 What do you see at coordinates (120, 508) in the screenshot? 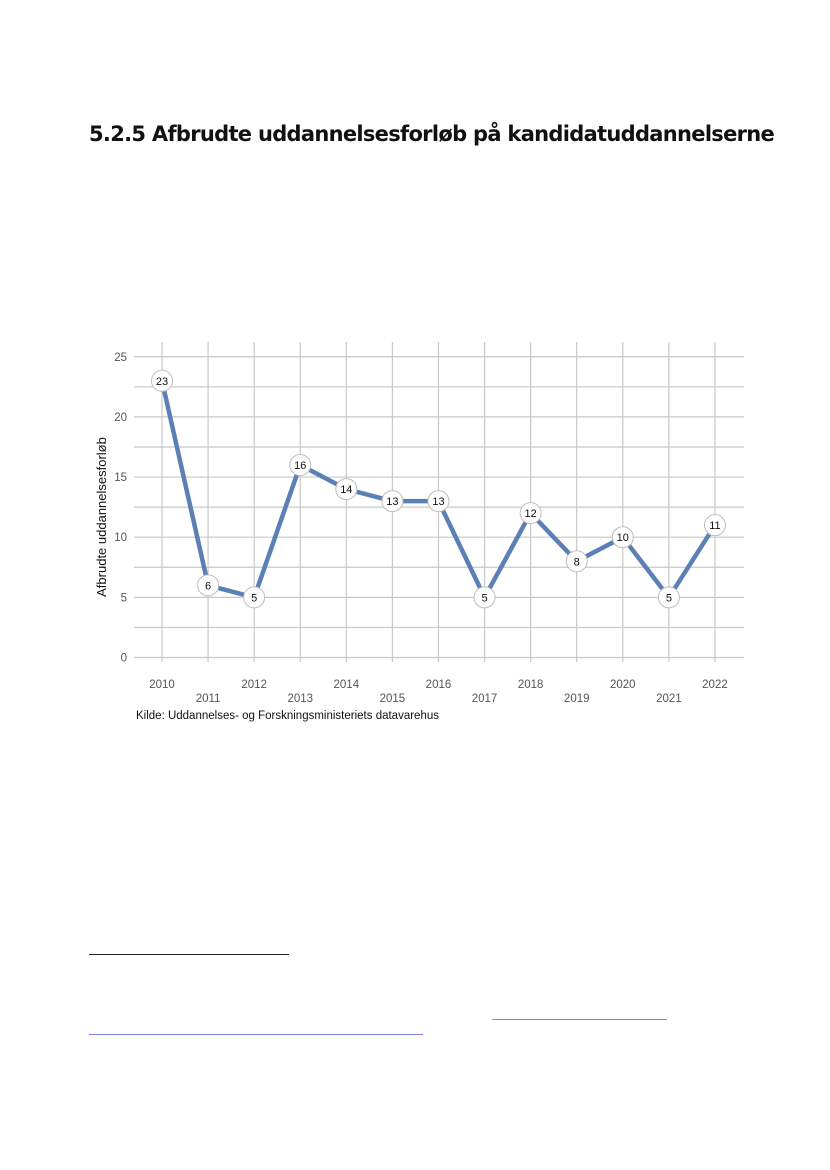
I see `y-axis-ticks: 0 5 10 15 20 25` at bounding box center [120, 508].